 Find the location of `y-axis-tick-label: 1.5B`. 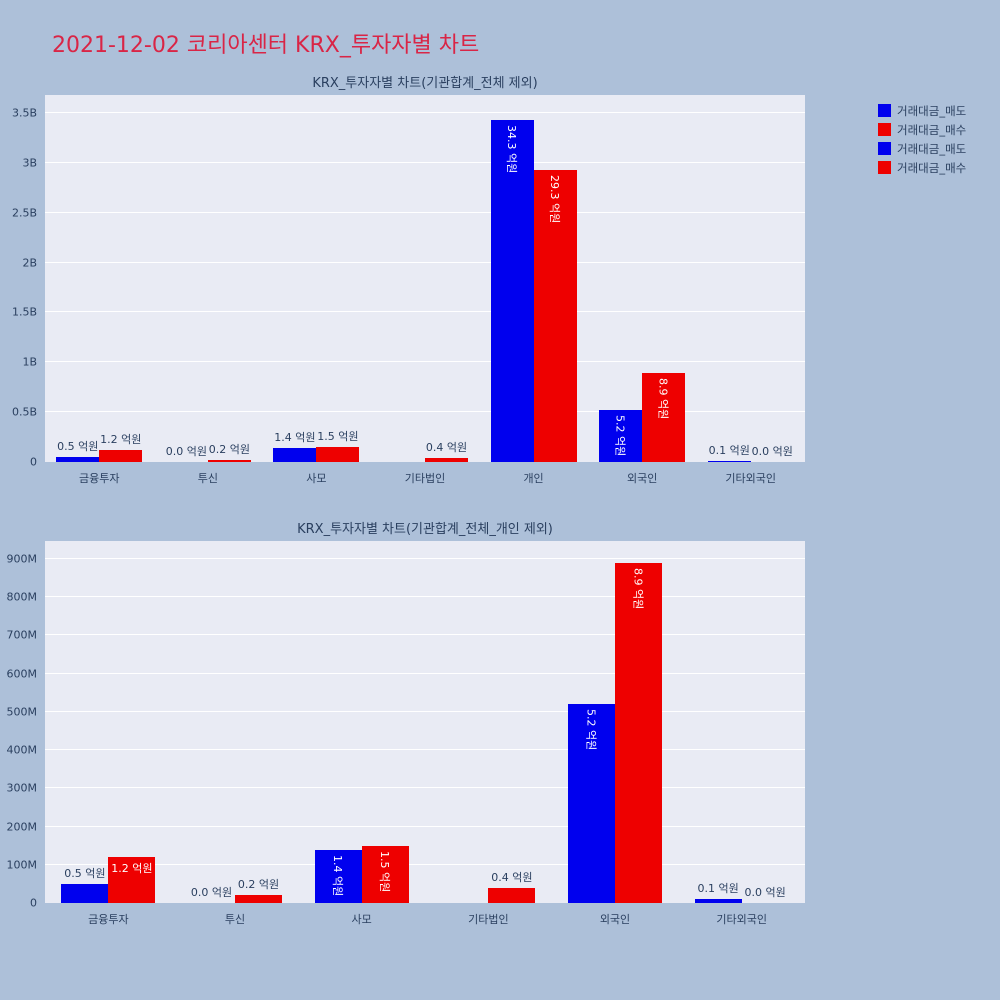

y-axis-tick-label: 1.5B is located at coordinates (24, 312).